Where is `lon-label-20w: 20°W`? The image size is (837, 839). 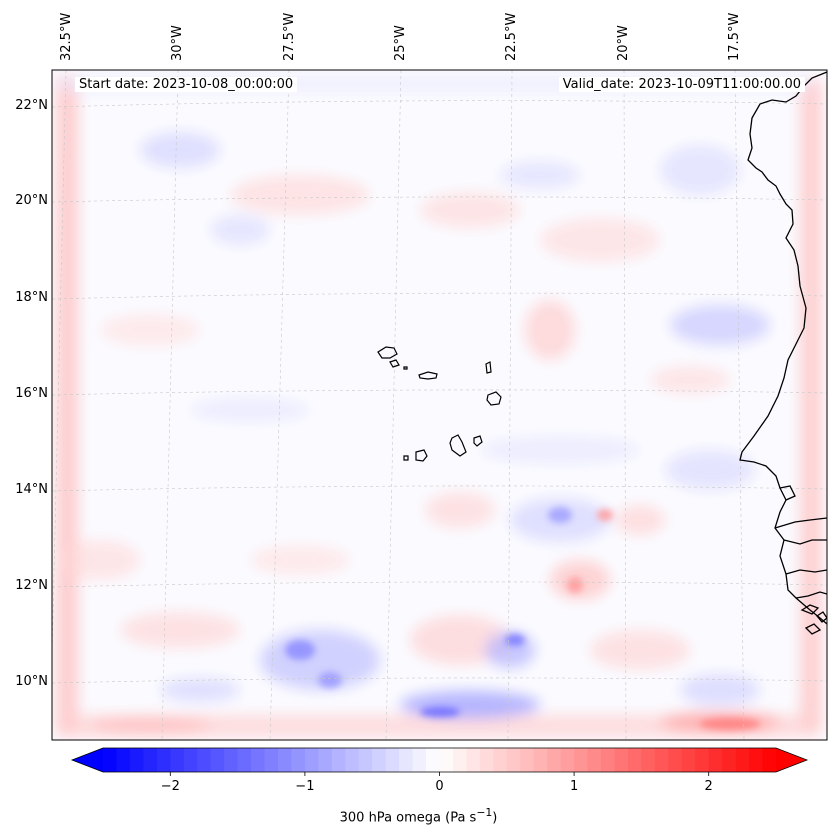 lon-label-20w: 20°W is located at coordinates (623, 43).